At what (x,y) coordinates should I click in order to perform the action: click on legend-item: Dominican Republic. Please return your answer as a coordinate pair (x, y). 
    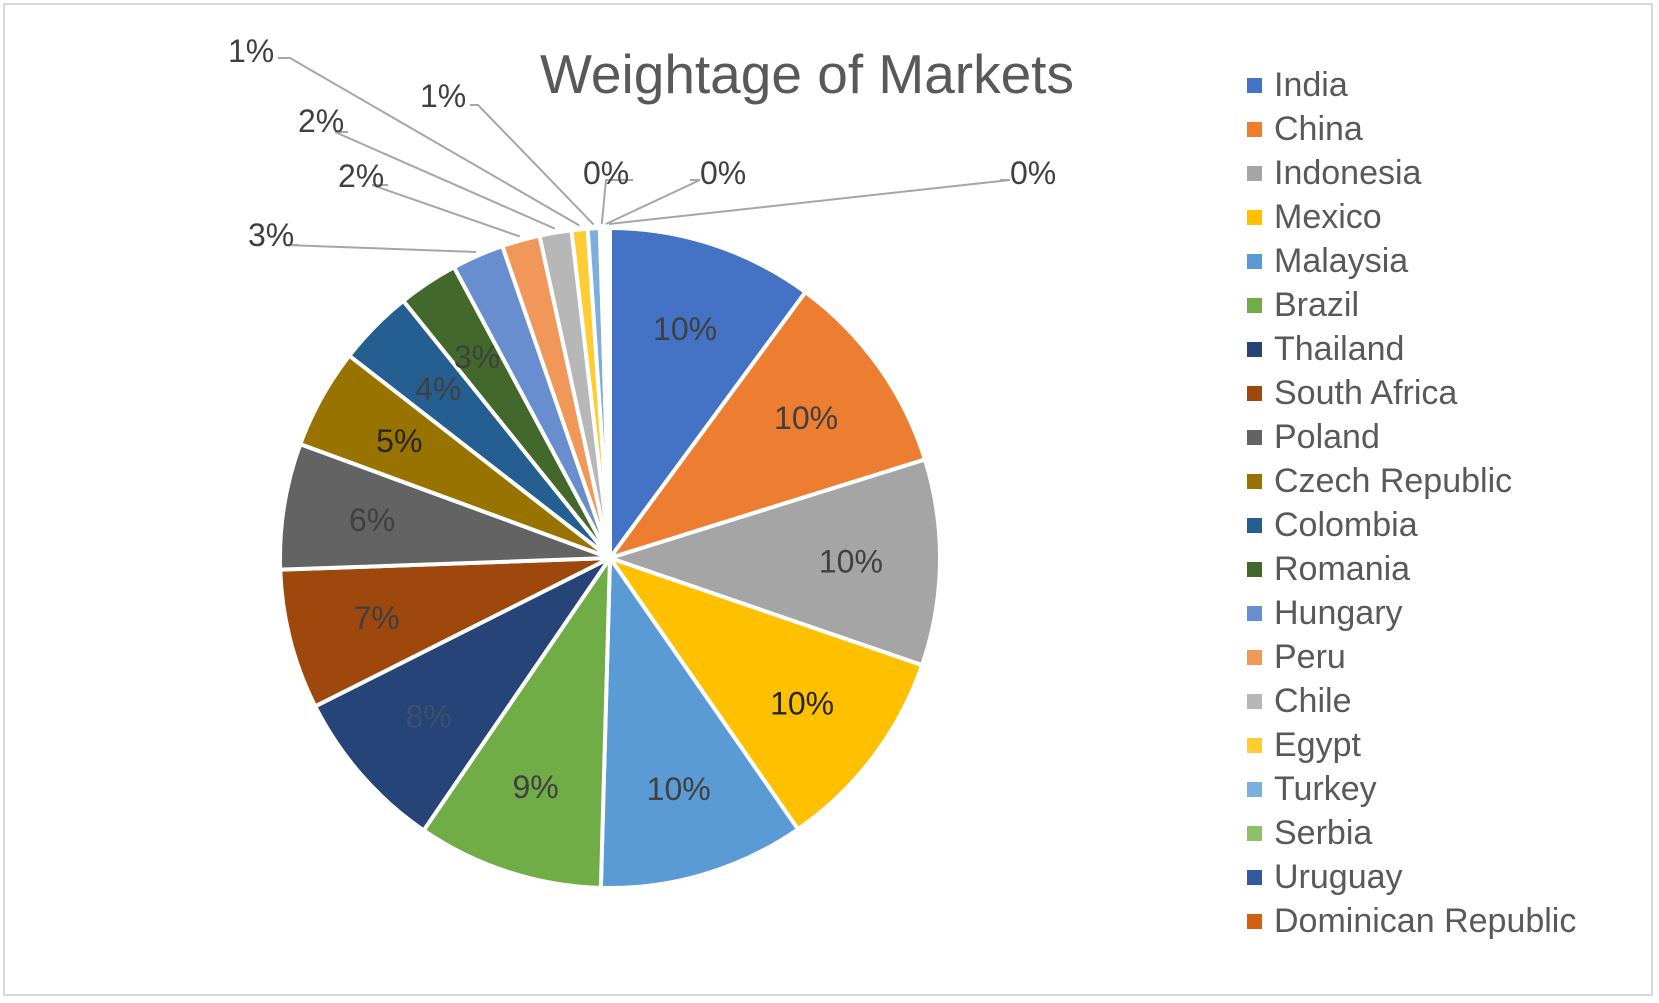
    Looking at the image, I should click on (1411, 921).